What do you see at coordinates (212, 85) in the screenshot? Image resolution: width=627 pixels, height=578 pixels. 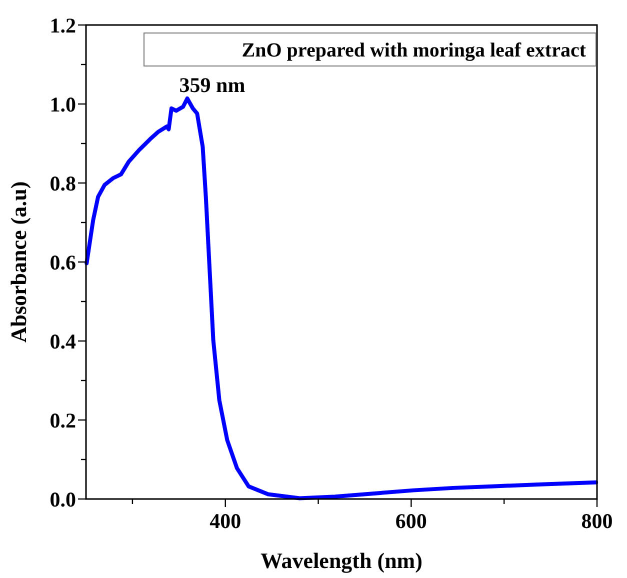 I see `annotation: 359 nm` at bounding box center [212, 85].